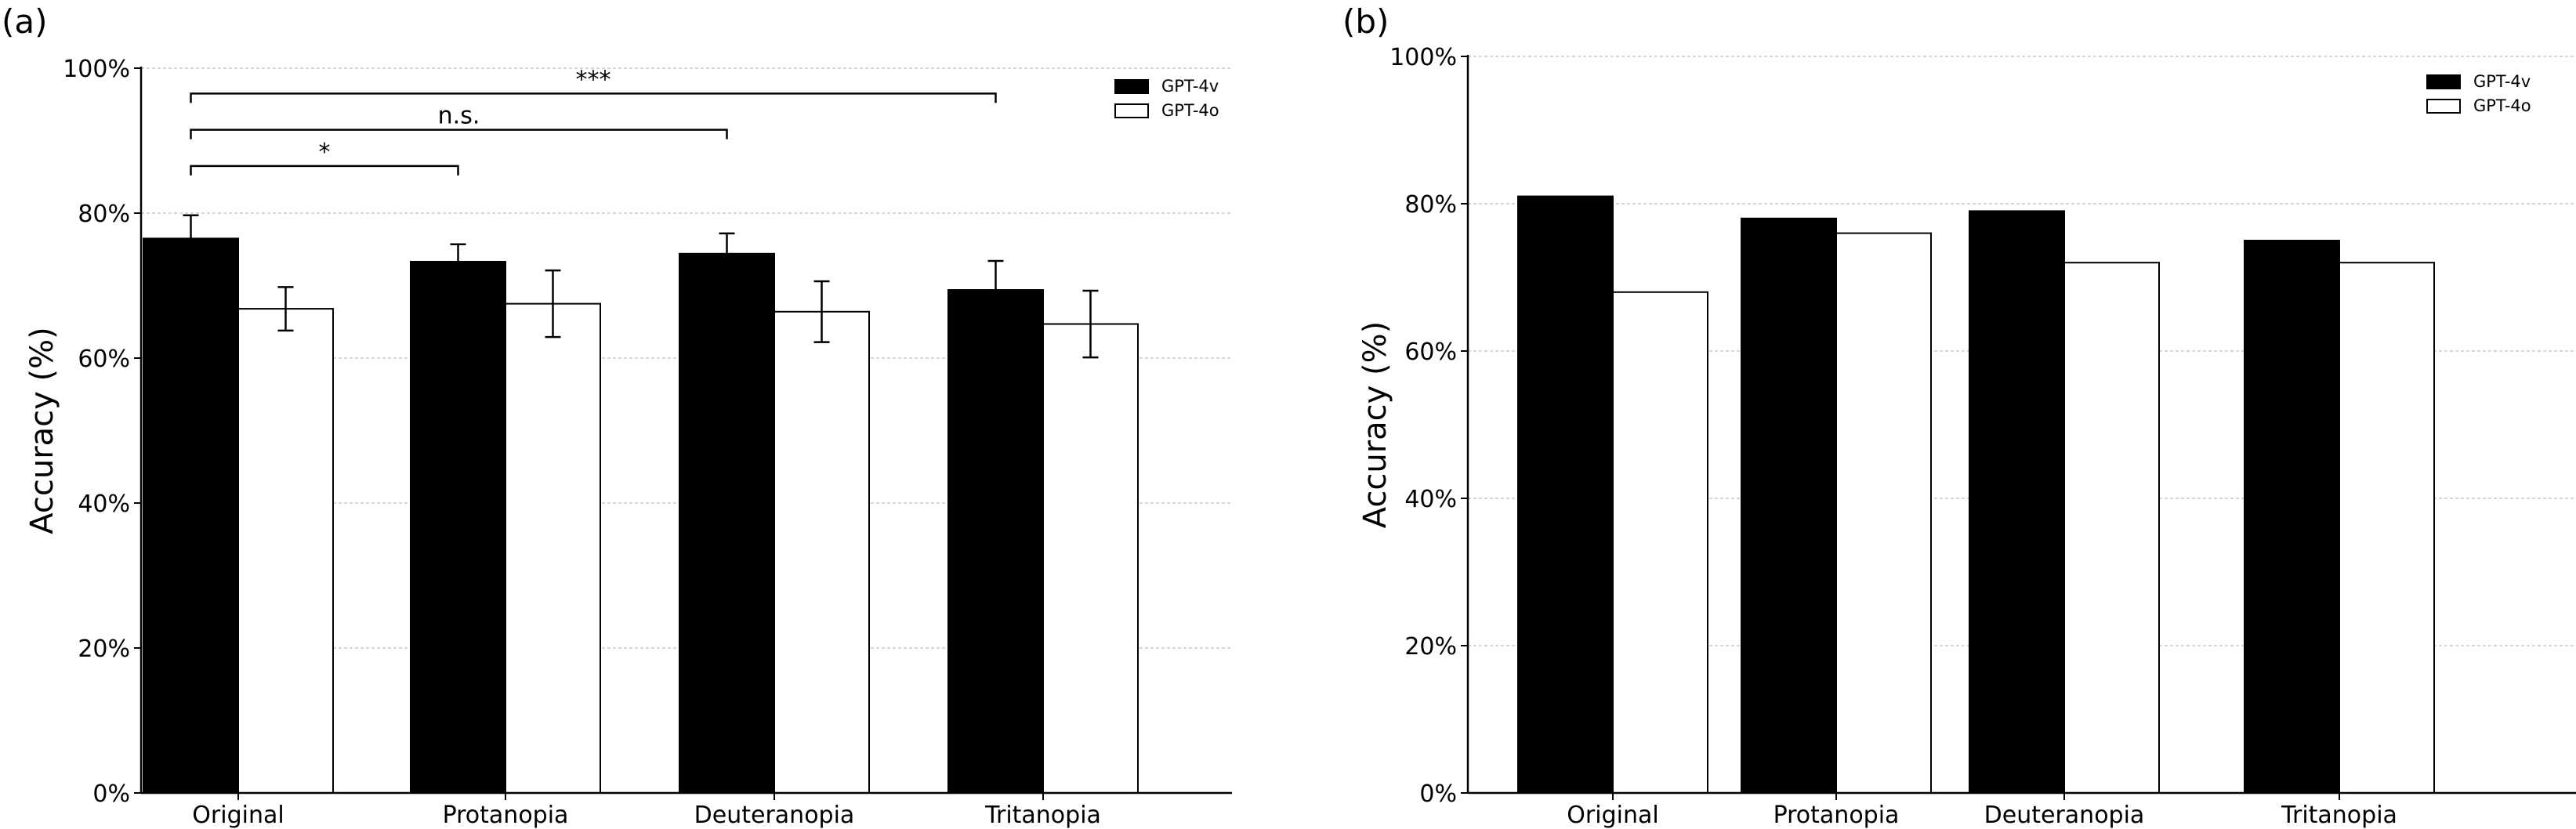 The height and width of the screenshot is (829, 2576). I want to click on significance-label: *, so click(325, 153).